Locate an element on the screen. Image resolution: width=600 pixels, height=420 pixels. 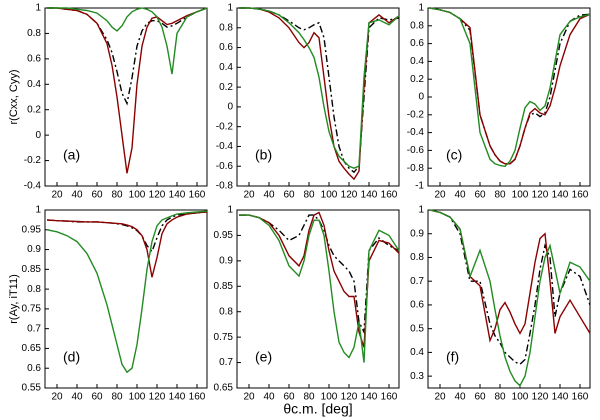
y-axis-label: r(Cxx, Cyy) is located at coordinates (14, 97).